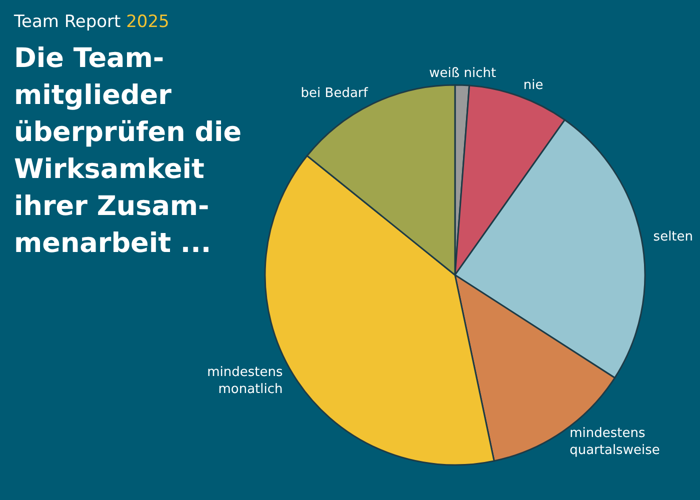 This screenshot has width=700, height=500. I want to click on slice-label: bei Bedarf, so click(334, 92).